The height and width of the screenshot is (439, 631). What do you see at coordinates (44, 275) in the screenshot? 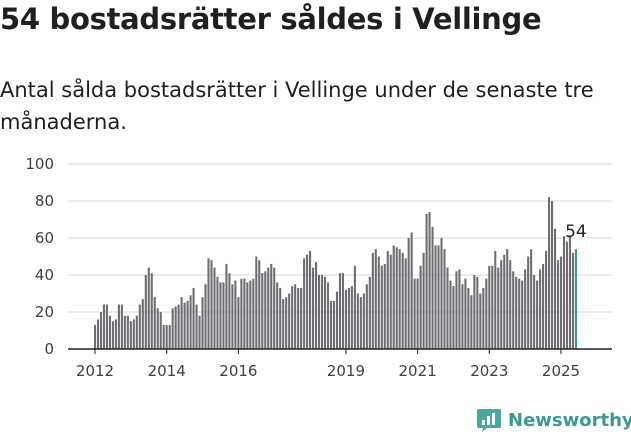
I see `y-tick-label: 40` at bounding box center [44, 275].